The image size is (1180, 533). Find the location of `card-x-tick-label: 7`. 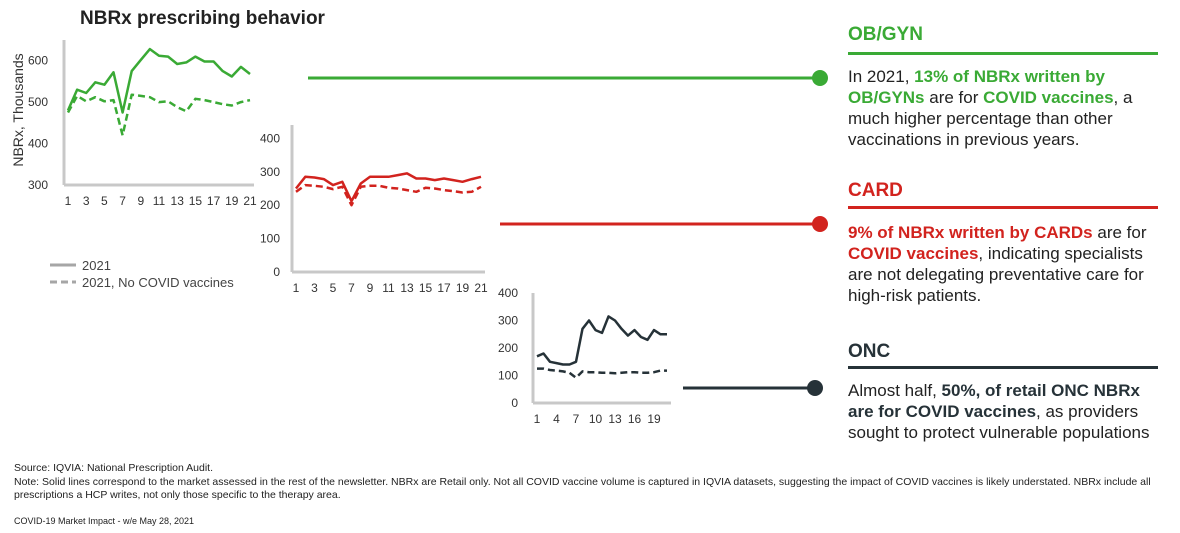

card-x-tick-label: 7 is located at coordinates (351, 288).